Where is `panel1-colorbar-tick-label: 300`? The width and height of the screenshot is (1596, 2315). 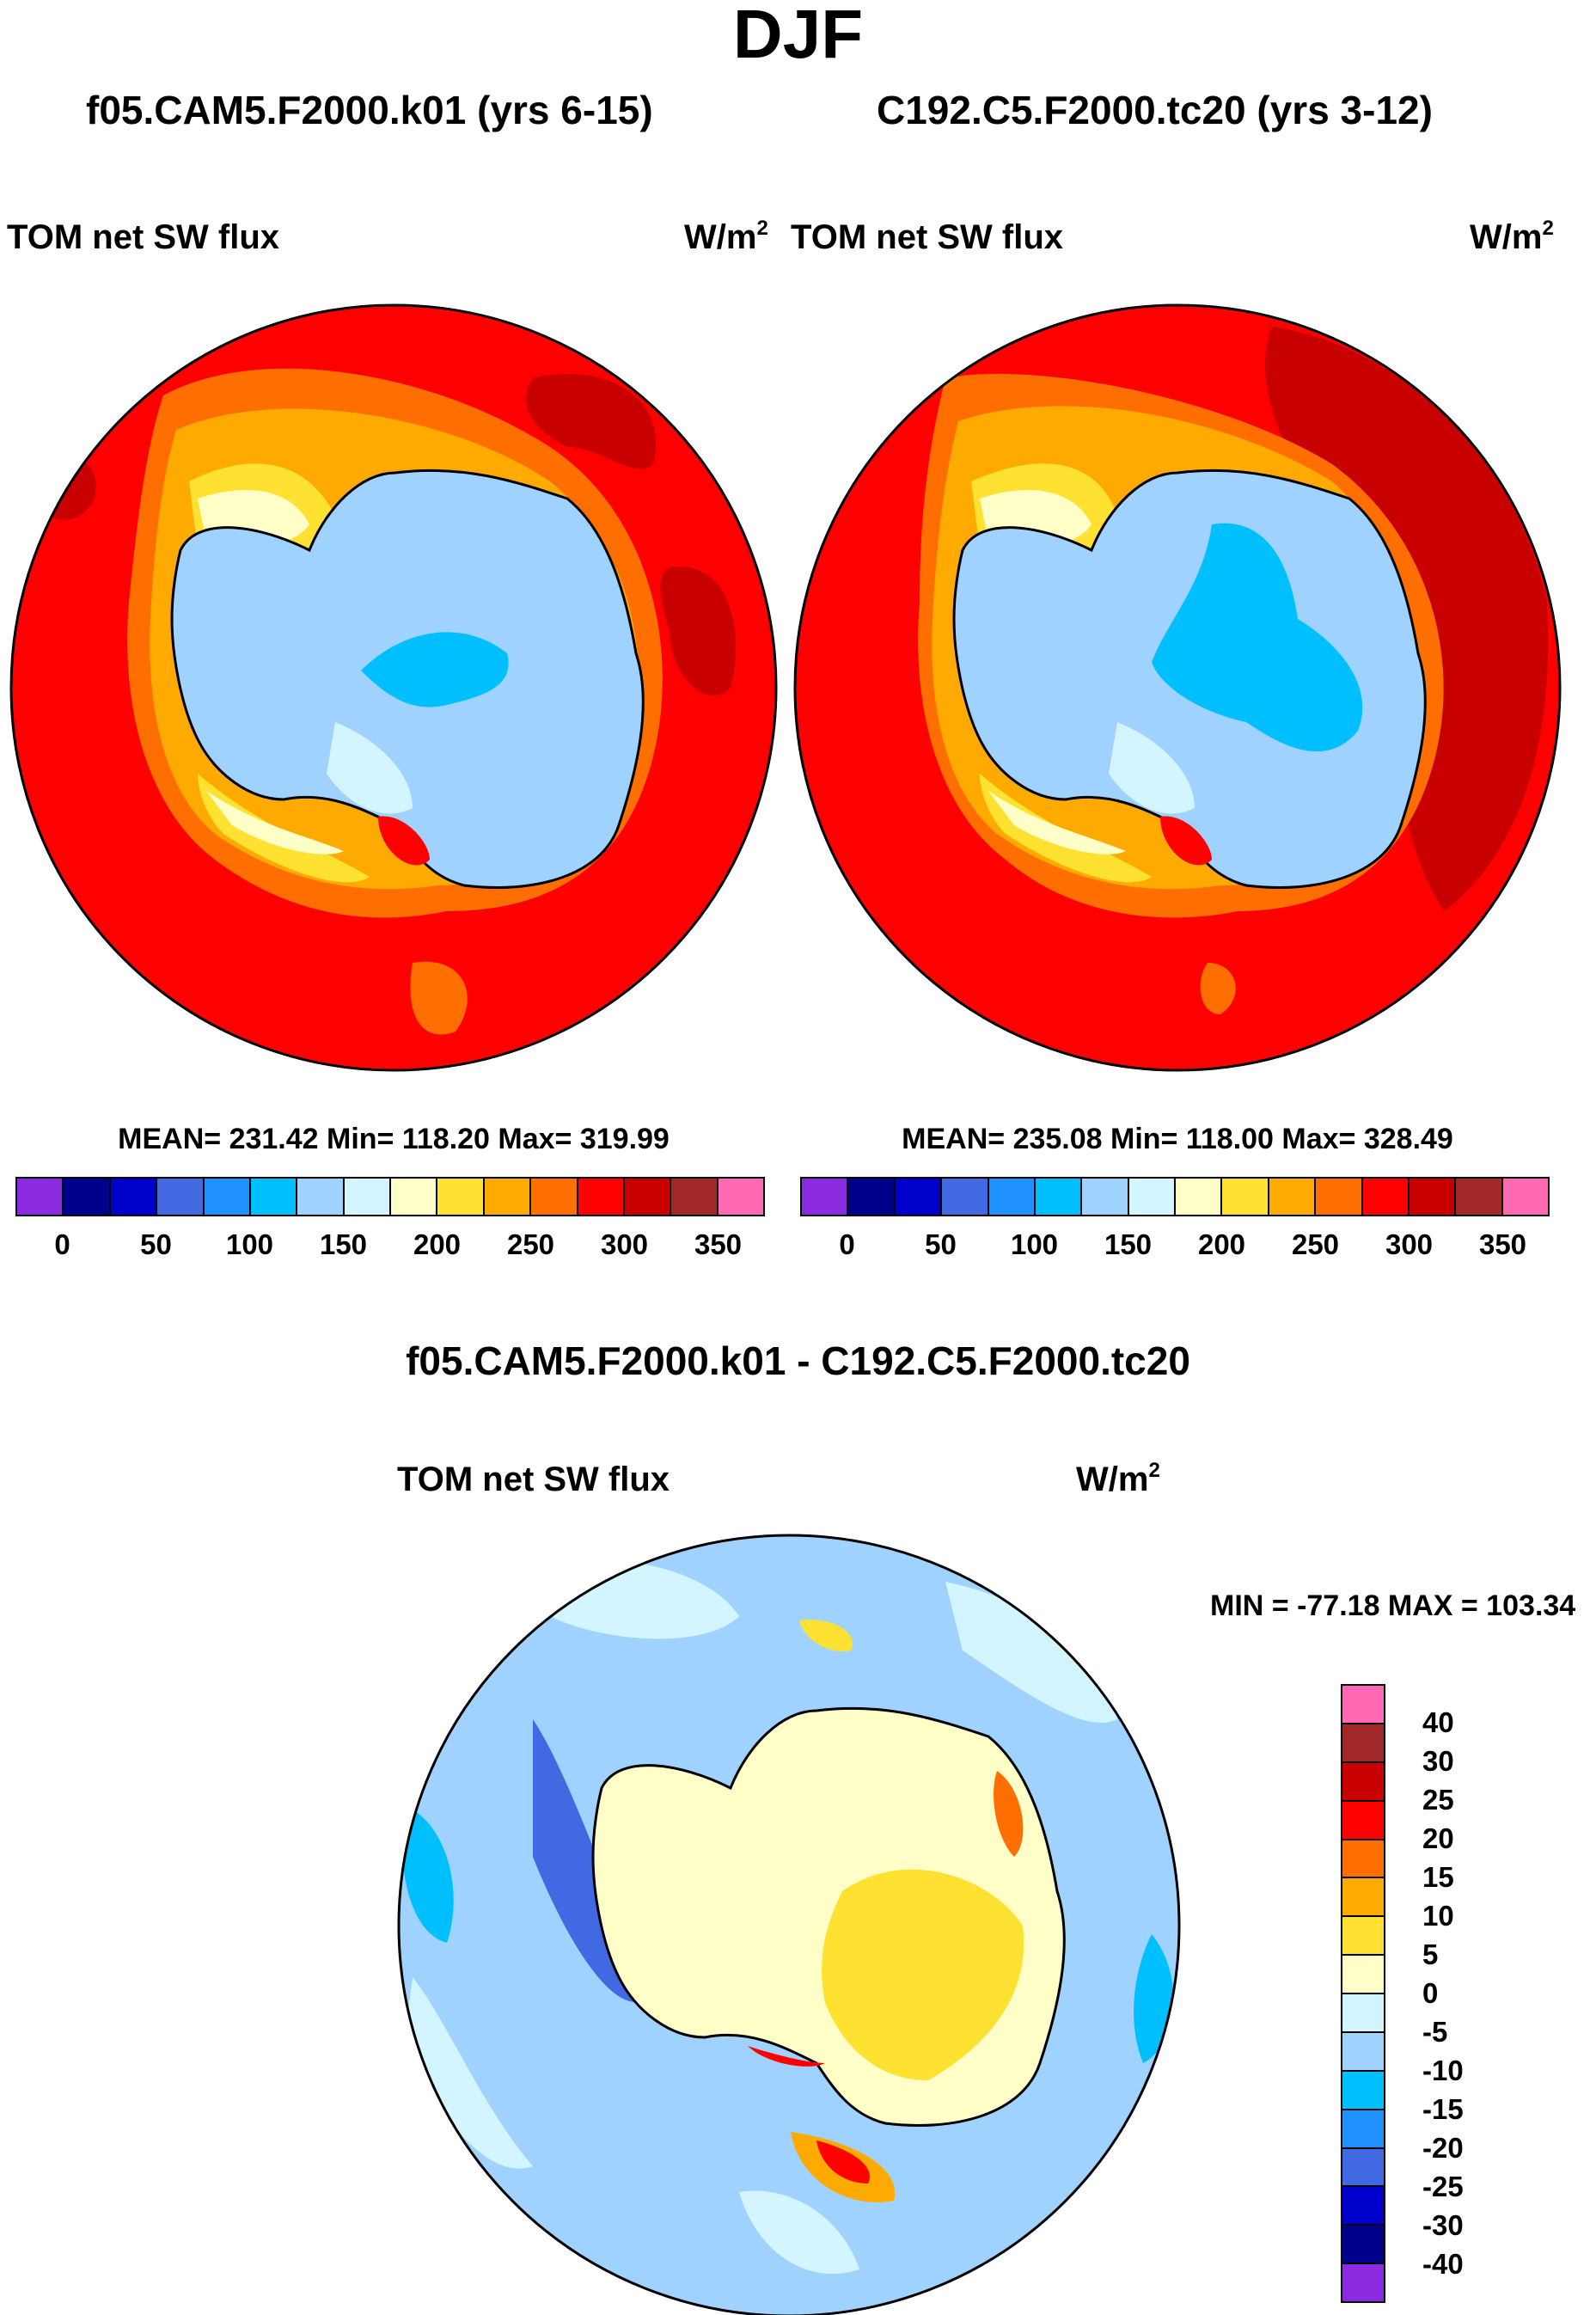
panel1-colorbar-tick-label: 300 is located at coordinates (624, 1244).